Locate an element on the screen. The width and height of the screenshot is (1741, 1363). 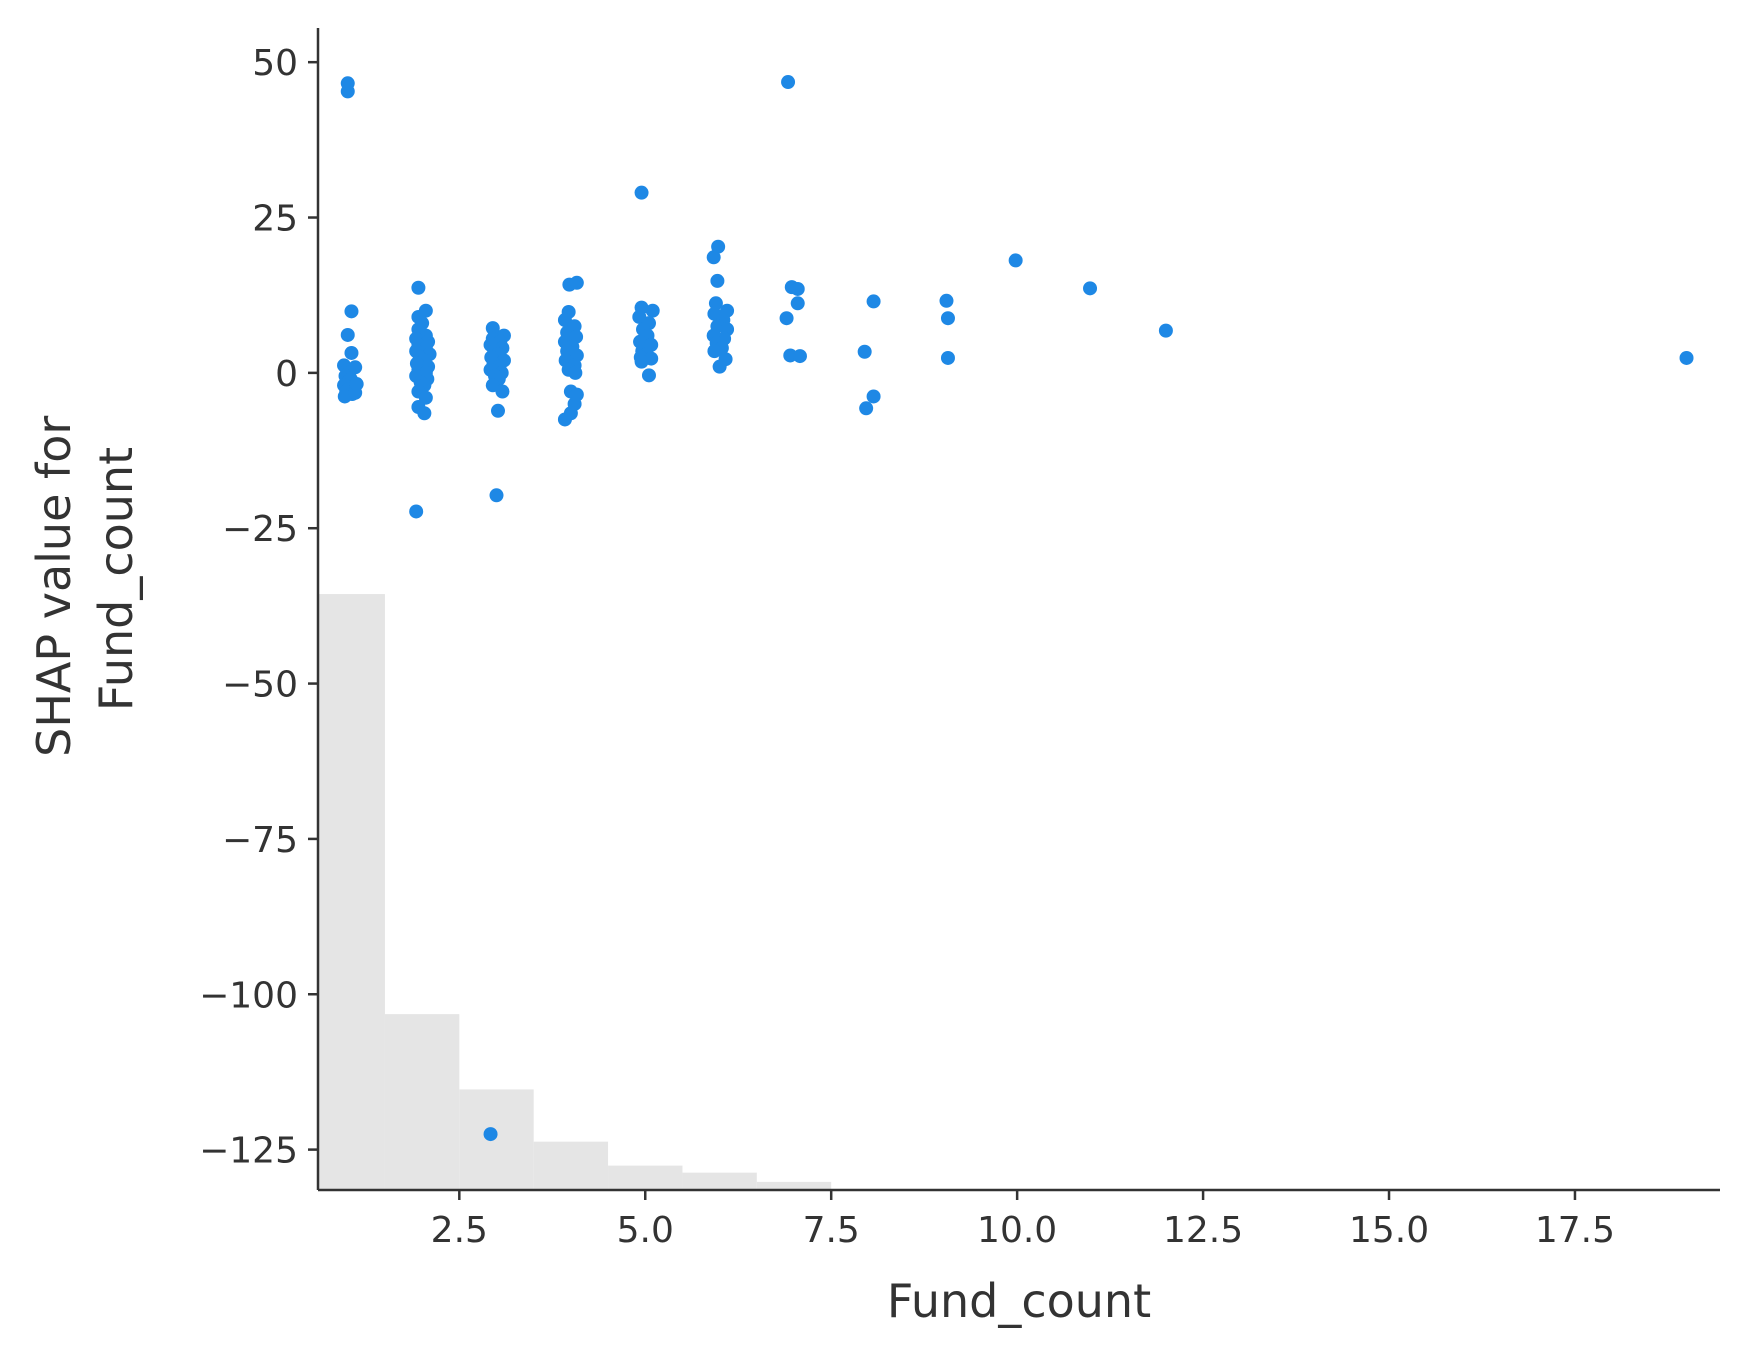
x-tick-label: 12.5 is located at coordinates (1203, 1230).